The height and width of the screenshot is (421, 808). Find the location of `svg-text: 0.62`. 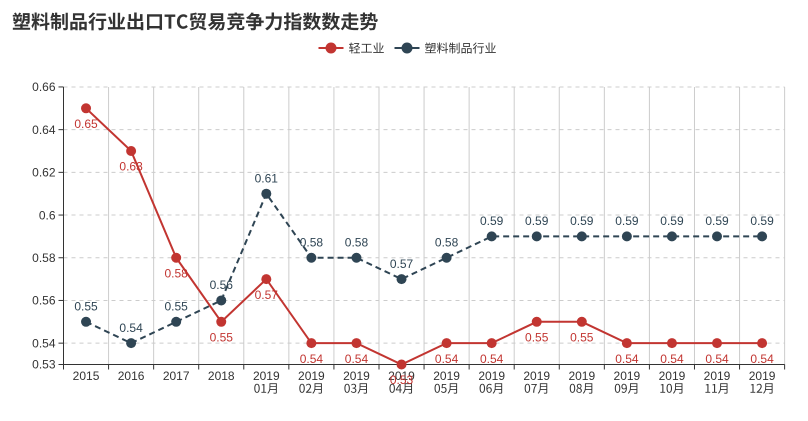

svg-text: 0.62 is located at coordinates (44, 173).